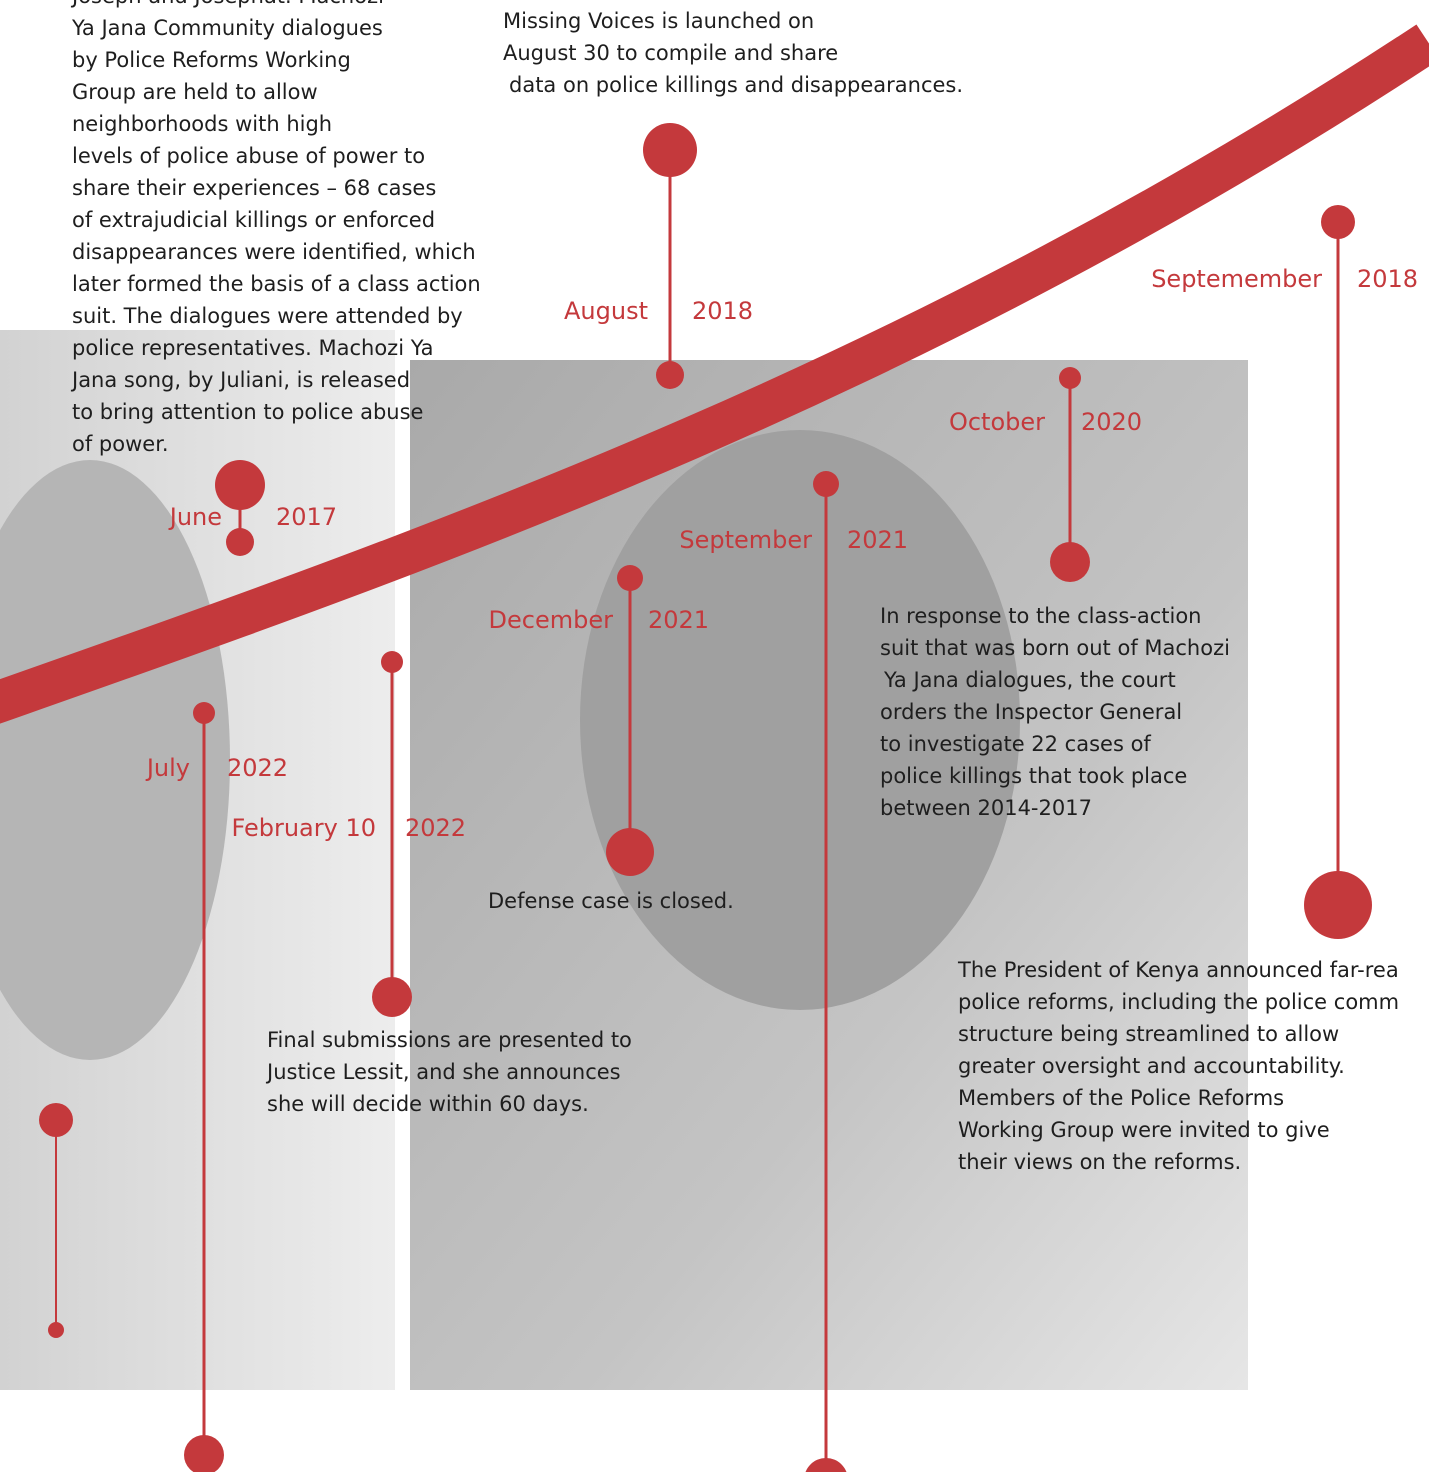 The image size is (1429, 1472). What do you see at coordinates (800, 720) in the screenshot?
I see `photo-face-middle` at bounding box center [800, 720].